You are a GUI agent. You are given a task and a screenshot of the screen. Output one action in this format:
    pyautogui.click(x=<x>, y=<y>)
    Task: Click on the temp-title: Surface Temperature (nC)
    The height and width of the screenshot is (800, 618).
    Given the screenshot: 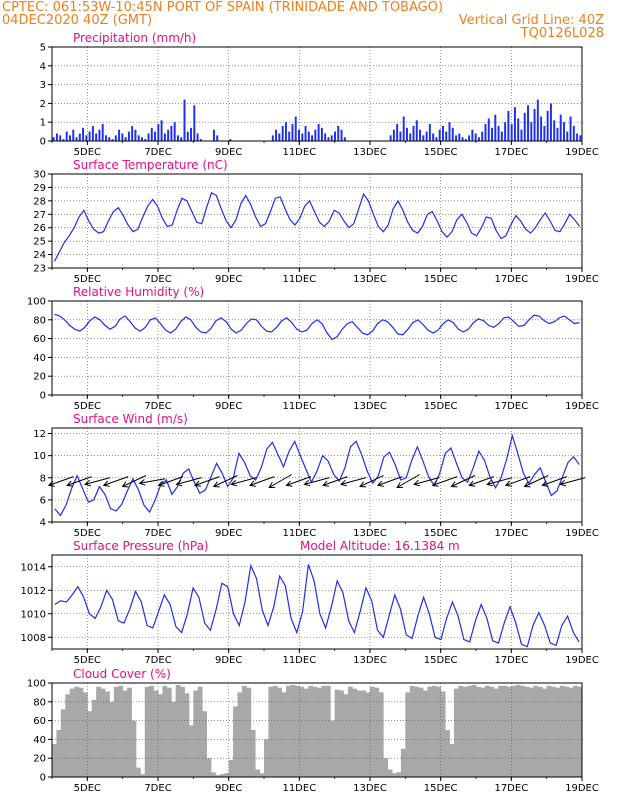 What is the action you would take?
    pyautogui.click(x=150, y=165)
    